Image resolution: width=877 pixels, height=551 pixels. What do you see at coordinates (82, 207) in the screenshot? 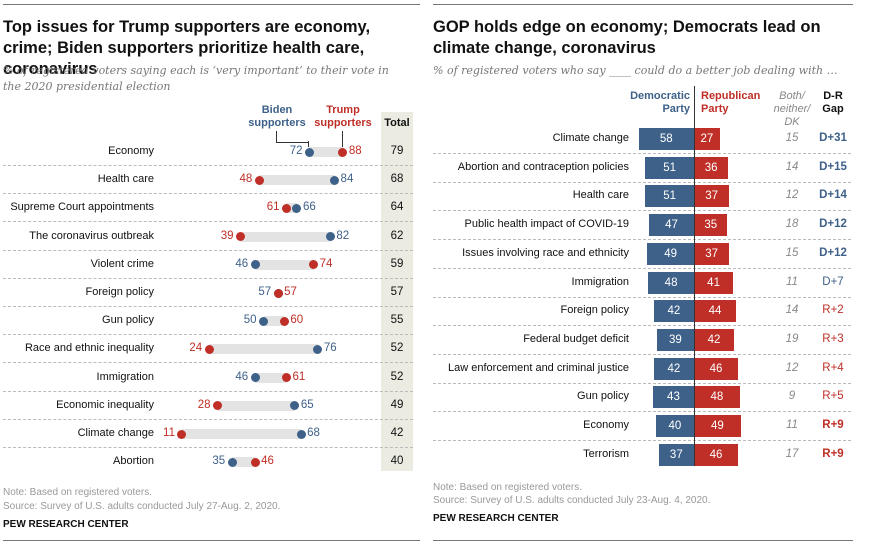
I see `row-label: Supreme Court appointments` at bounding box center [82, 207].